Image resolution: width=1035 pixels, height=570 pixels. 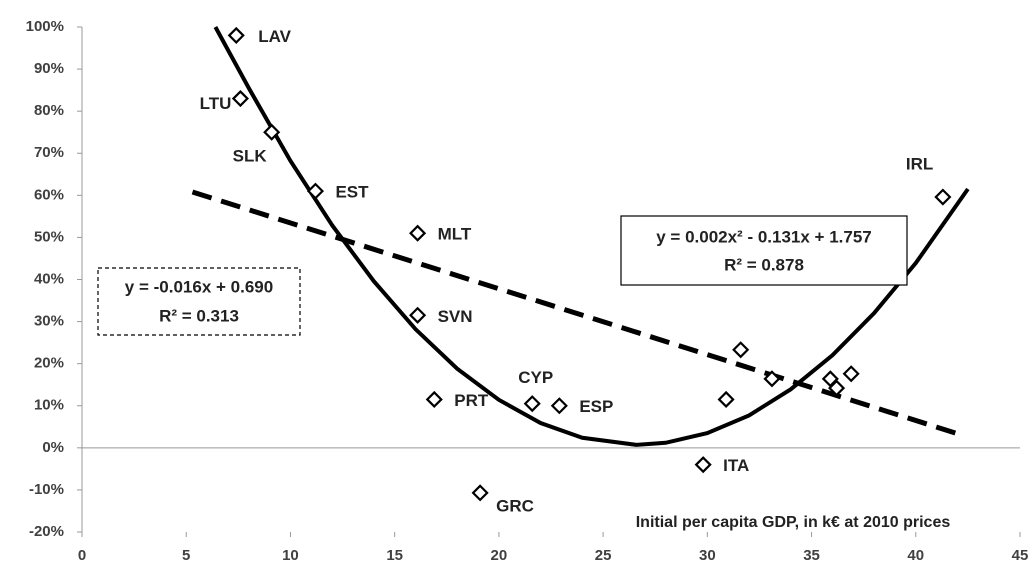 I want to click on point-label: EST, so click(x=352, y=192).